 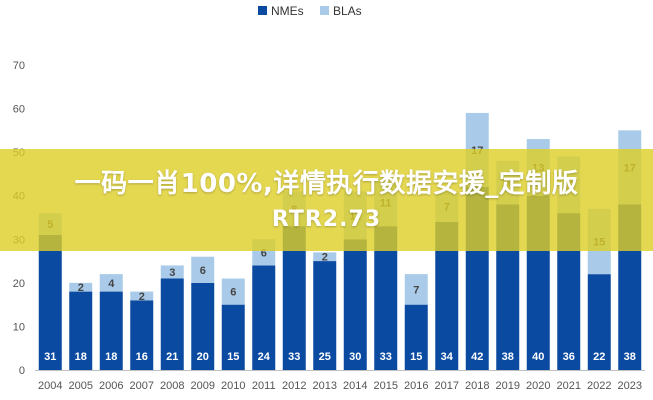 I want to click on data-label-nmes-2015: 33, so click(x=386, y=357).